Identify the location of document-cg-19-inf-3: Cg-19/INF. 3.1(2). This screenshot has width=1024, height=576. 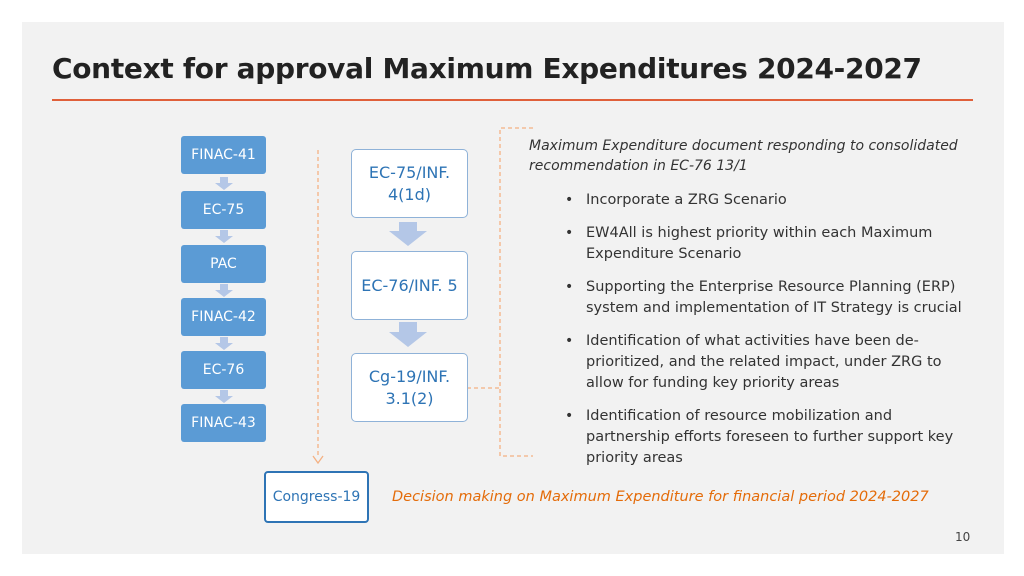
(409, 387).